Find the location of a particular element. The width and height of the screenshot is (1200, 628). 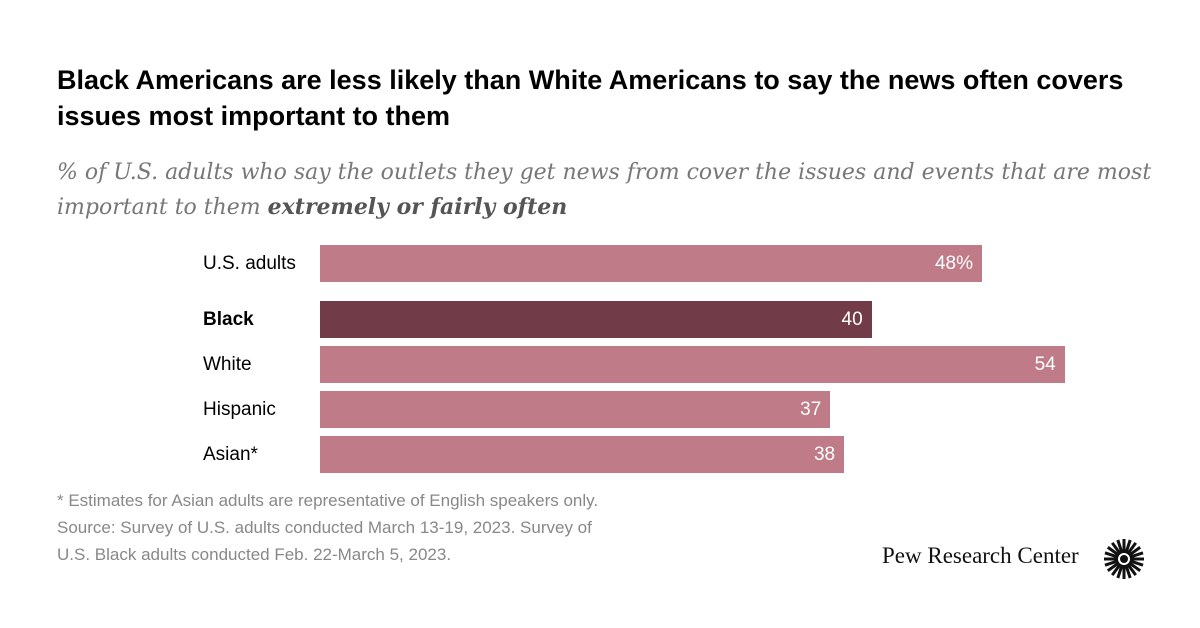

category-label: White is located at coordinates (227, 364).